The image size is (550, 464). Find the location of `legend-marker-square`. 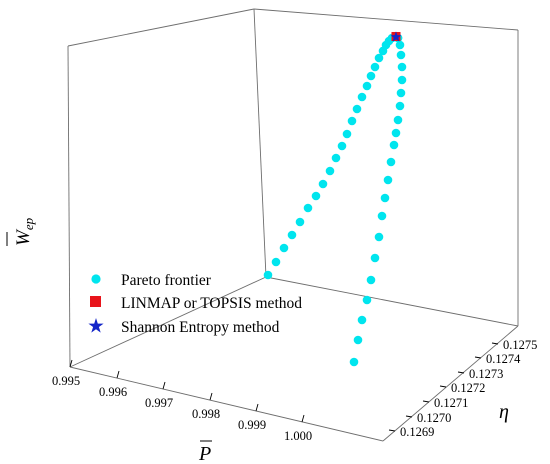

legend-marker-square is located at coordinates (95, 301).